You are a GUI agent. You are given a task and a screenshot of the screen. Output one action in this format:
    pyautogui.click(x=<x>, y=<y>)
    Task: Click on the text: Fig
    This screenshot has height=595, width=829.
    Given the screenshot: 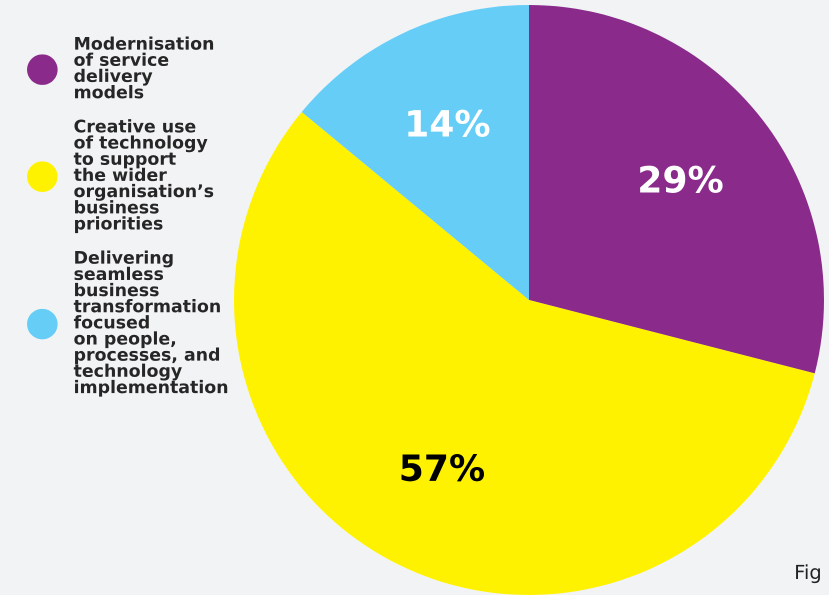 What is the action you would take?
    pyautogui.click(x=808, y=574)
    